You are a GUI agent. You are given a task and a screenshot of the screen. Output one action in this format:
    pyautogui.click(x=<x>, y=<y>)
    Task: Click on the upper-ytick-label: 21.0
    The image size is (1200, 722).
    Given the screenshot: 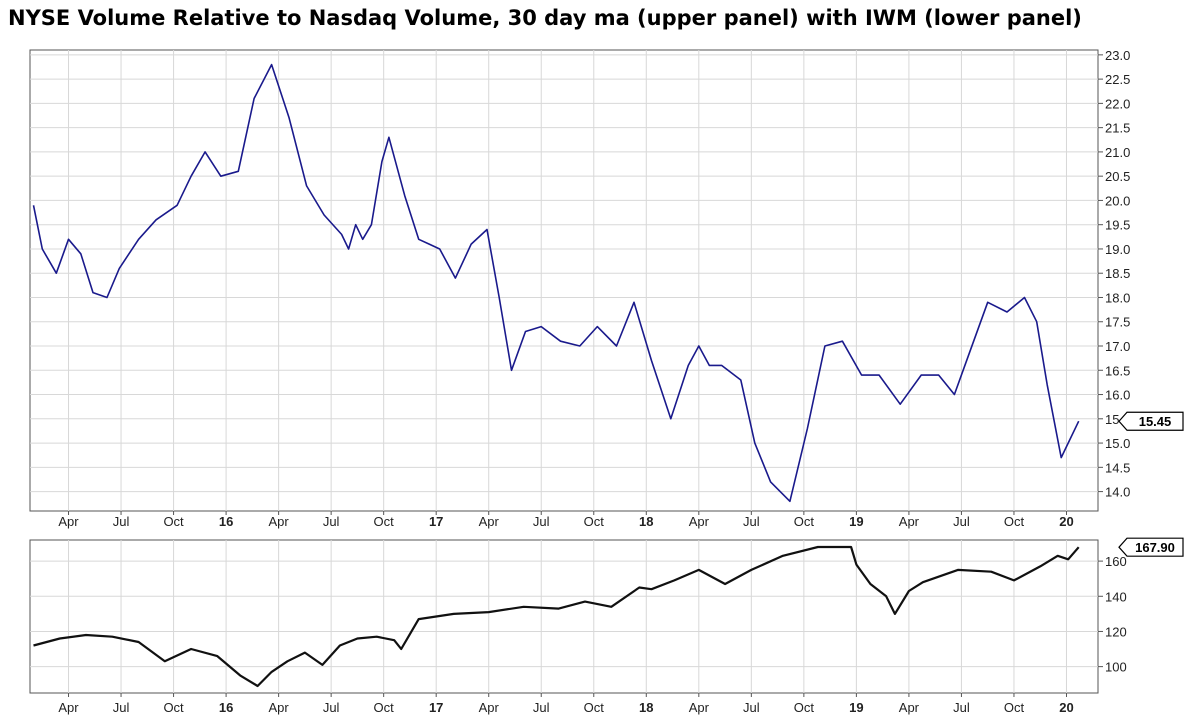 What is the action you would take?
    pyautogui.click(x=1117, y=152)
    